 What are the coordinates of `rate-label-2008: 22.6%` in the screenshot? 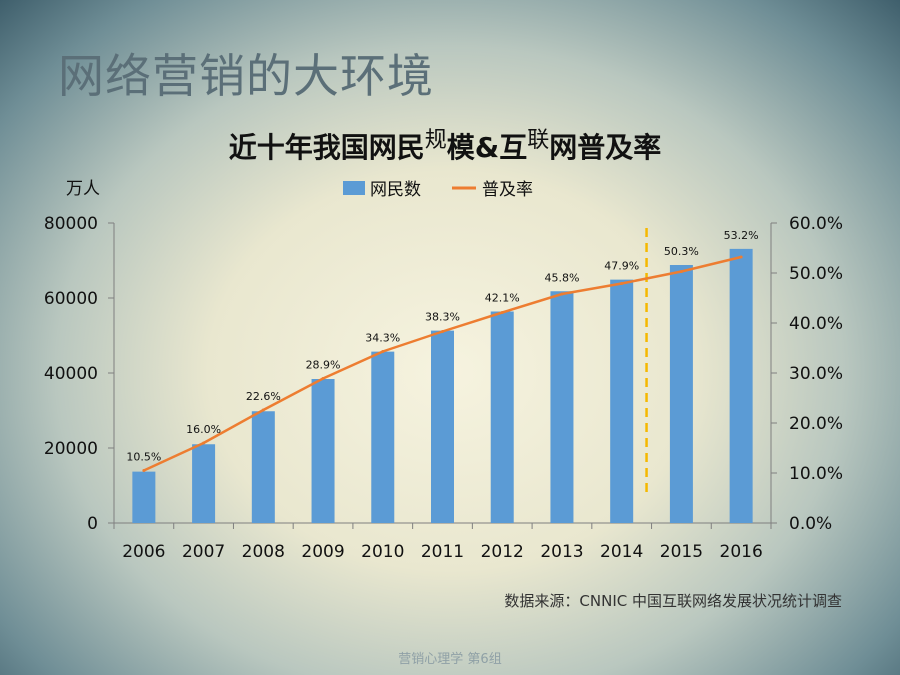 It's located at (263, 396).